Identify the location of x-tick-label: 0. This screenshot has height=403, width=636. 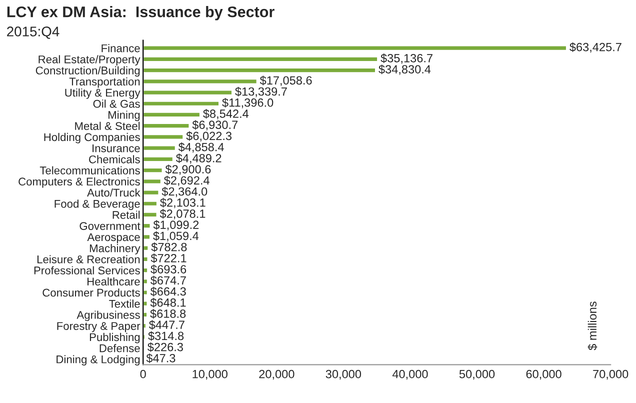
(143, 374).